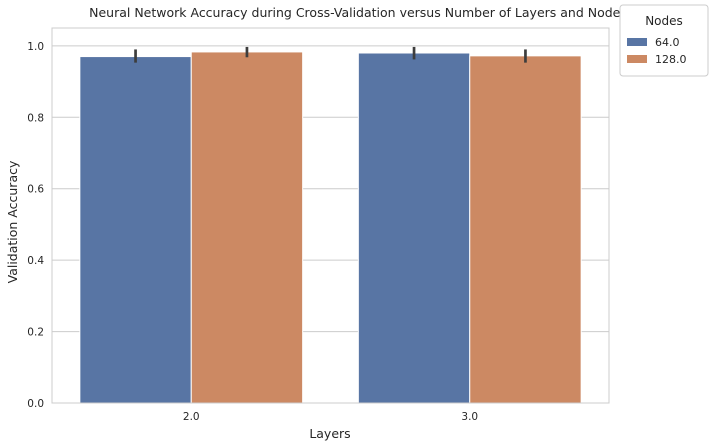  What do you see at coordinates (35, 190) in the screenshot?
I see `y-tick-label: 0.6` at bounding box center [35, 190].